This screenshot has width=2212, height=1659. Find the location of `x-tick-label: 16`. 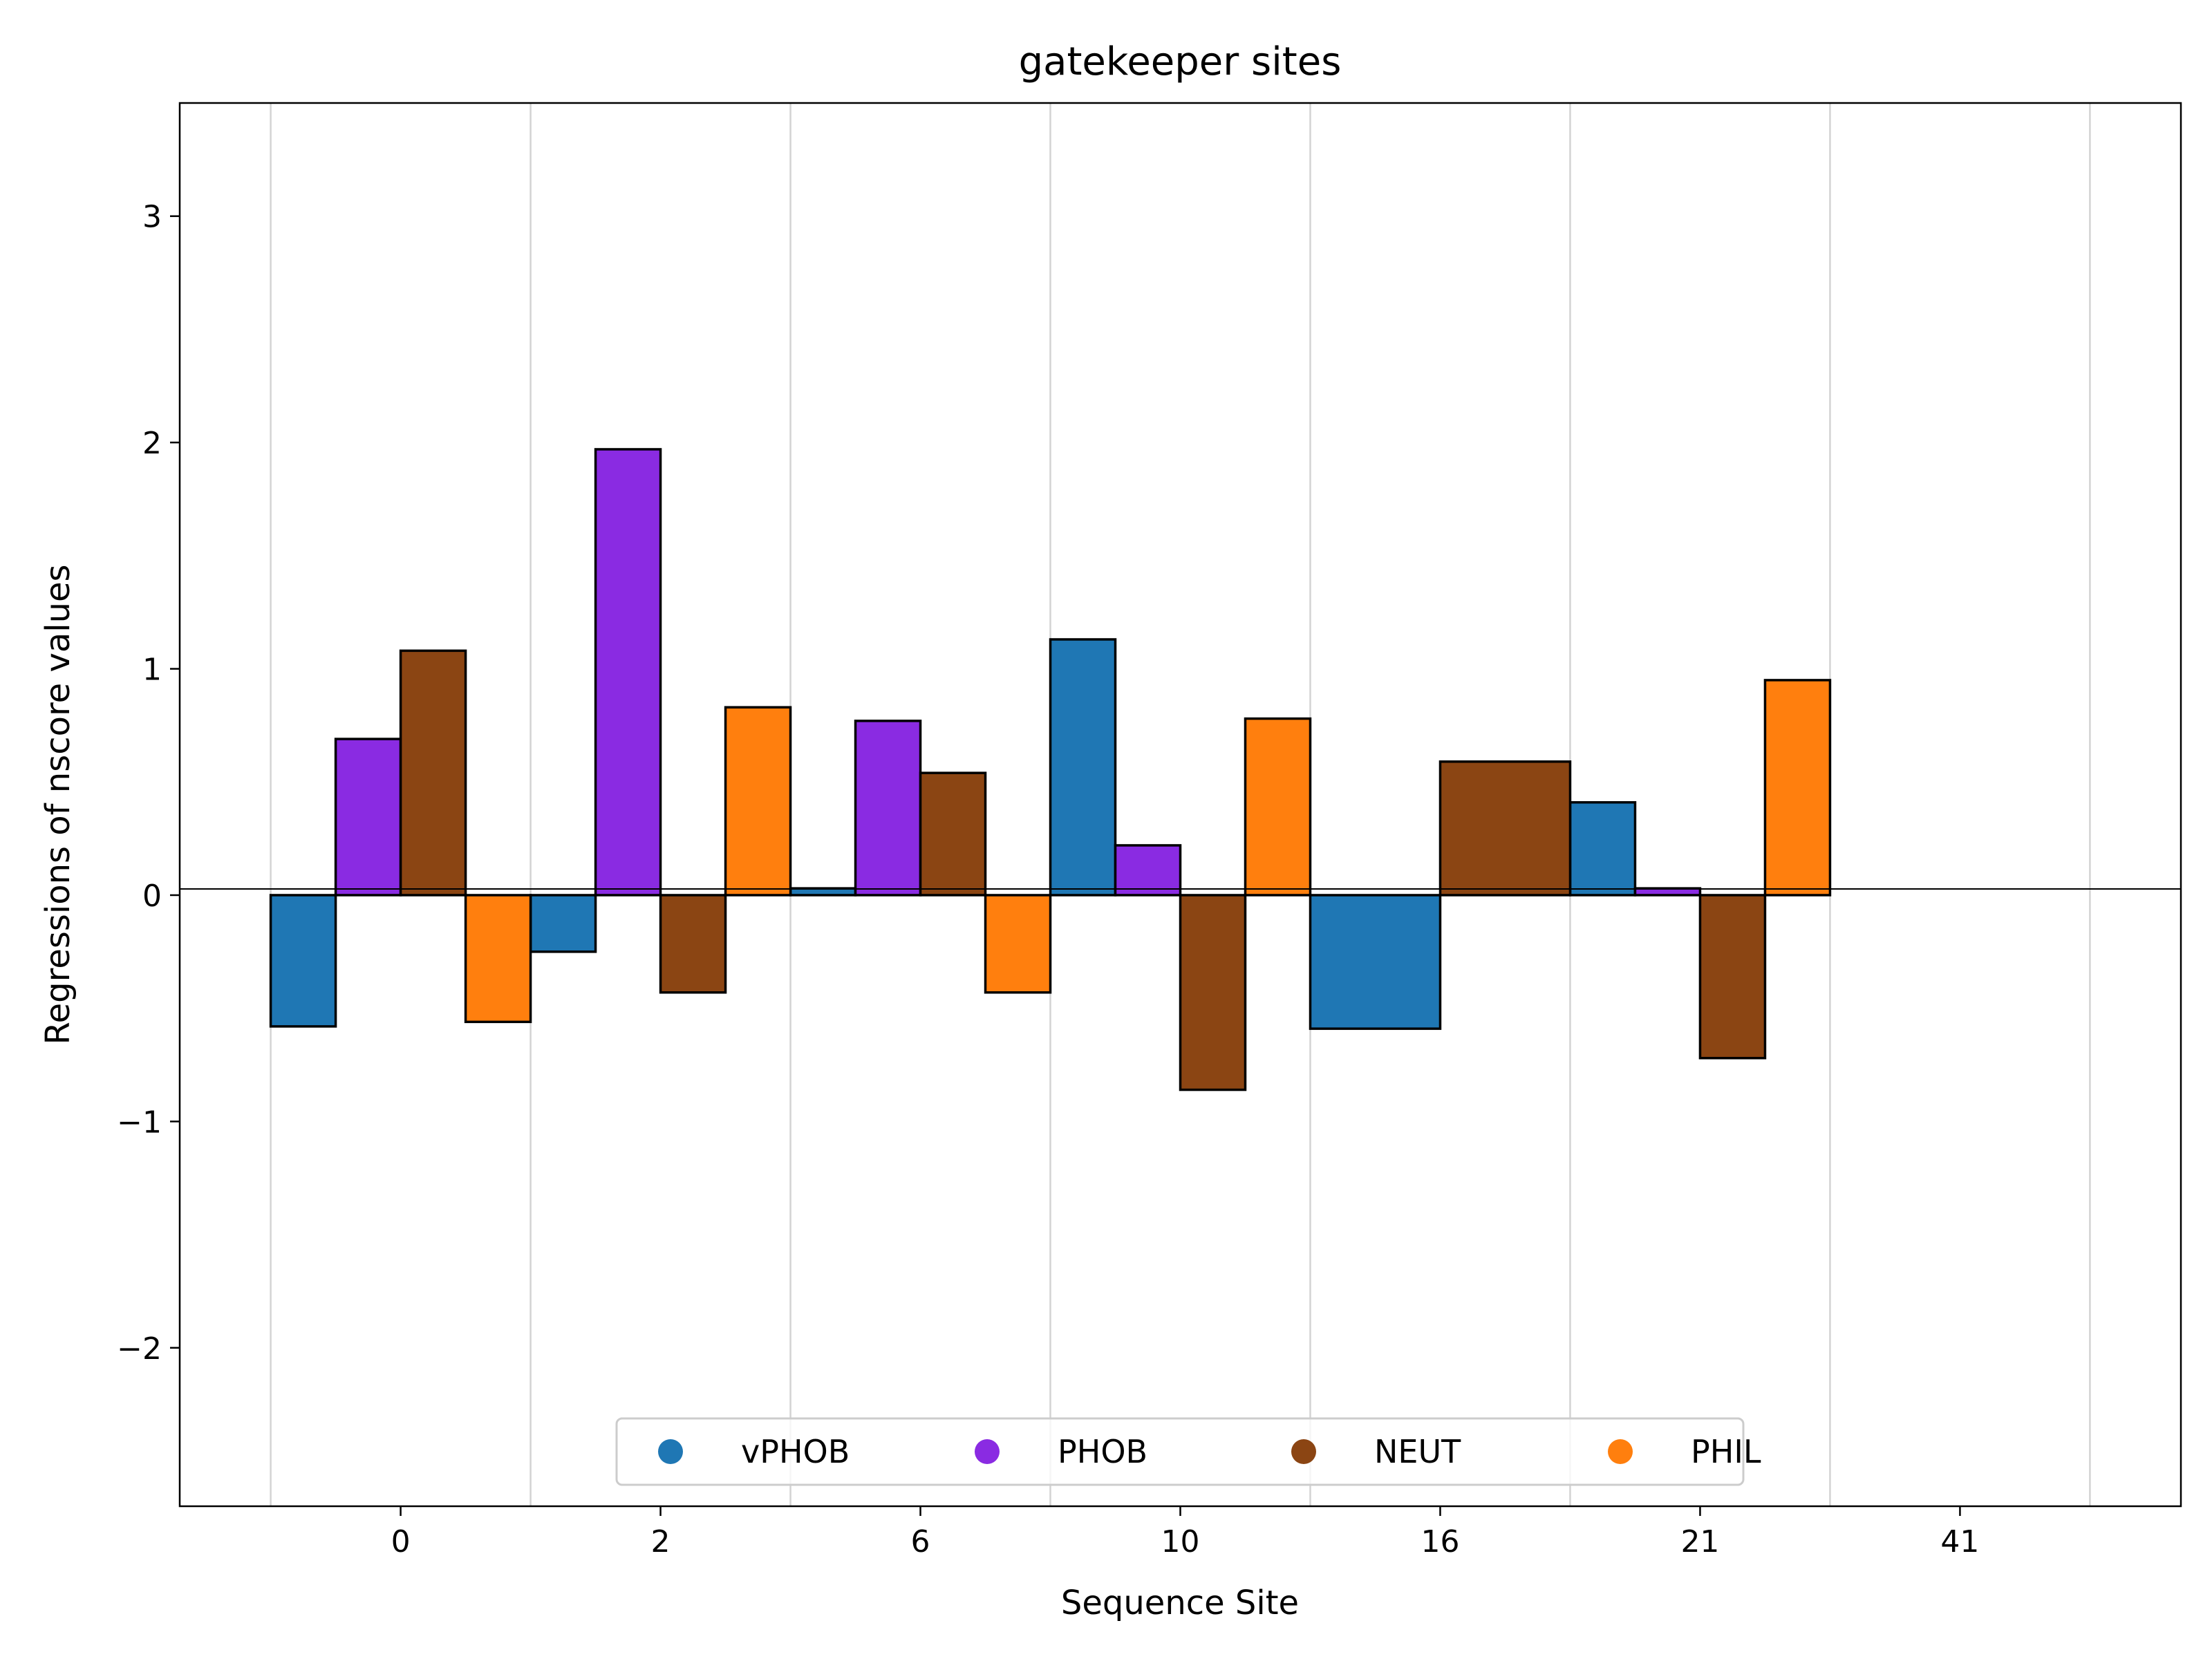

x-tick-label: 16 is located at coordinates (1440, 1541).